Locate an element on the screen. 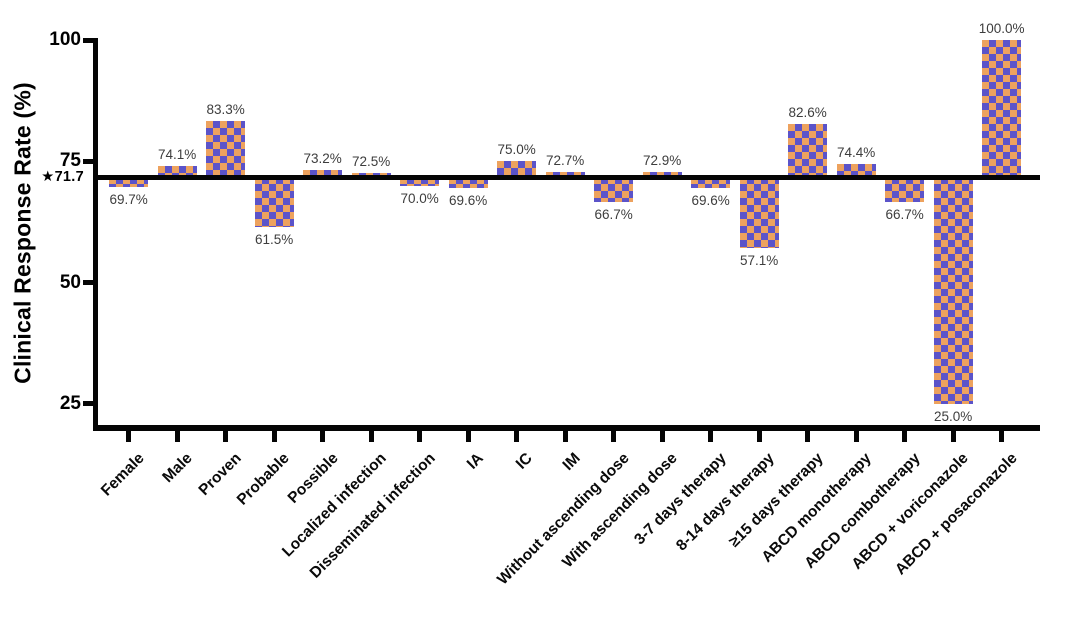 This screenshot has height=630, width=1080. bar-value-label: 72.9% is located at coordinates (662, 160).